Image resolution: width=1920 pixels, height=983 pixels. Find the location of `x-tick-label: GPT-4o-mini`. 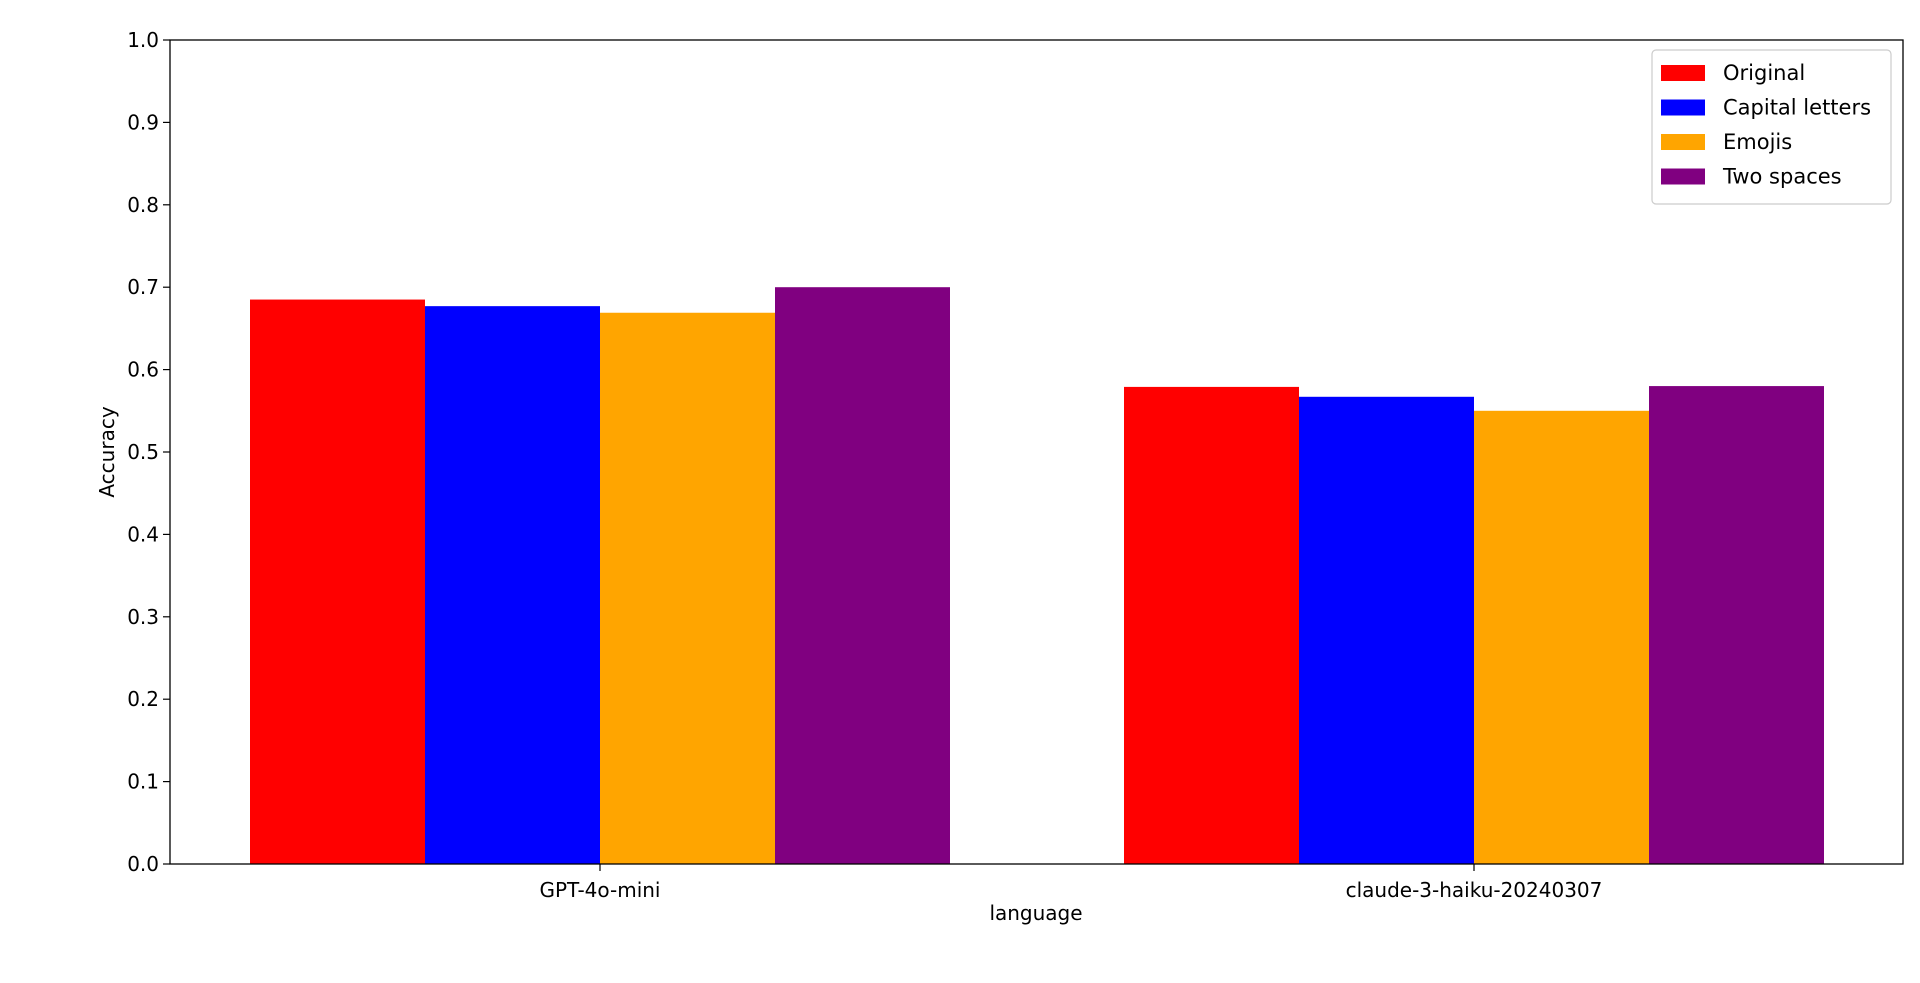

x-tick-label: GPT-4o-mini is located at coordinates (600, 890).